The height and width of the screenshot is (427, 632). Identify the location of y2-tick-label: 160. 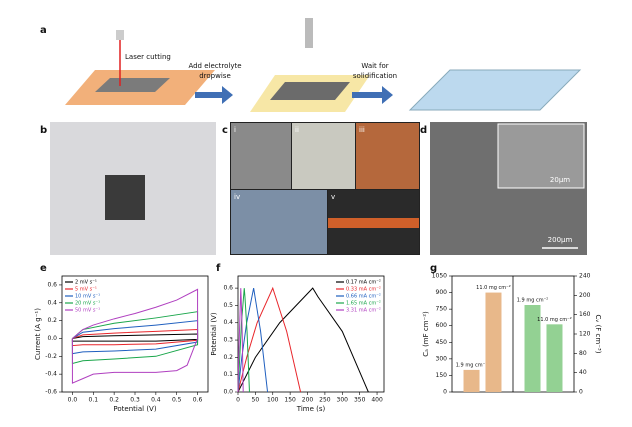
(585, 314).